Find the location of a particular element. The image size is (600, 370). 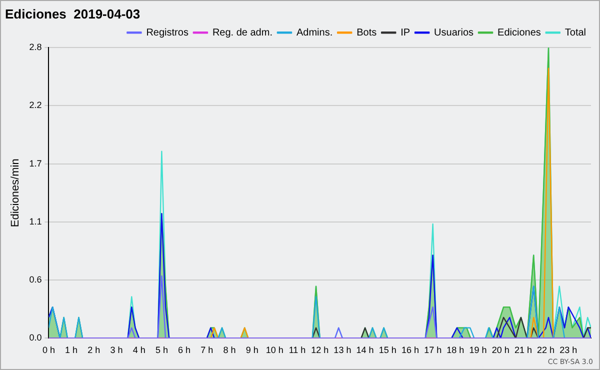

y-tick-label: 2.8 is located at coordinates (35, 47).